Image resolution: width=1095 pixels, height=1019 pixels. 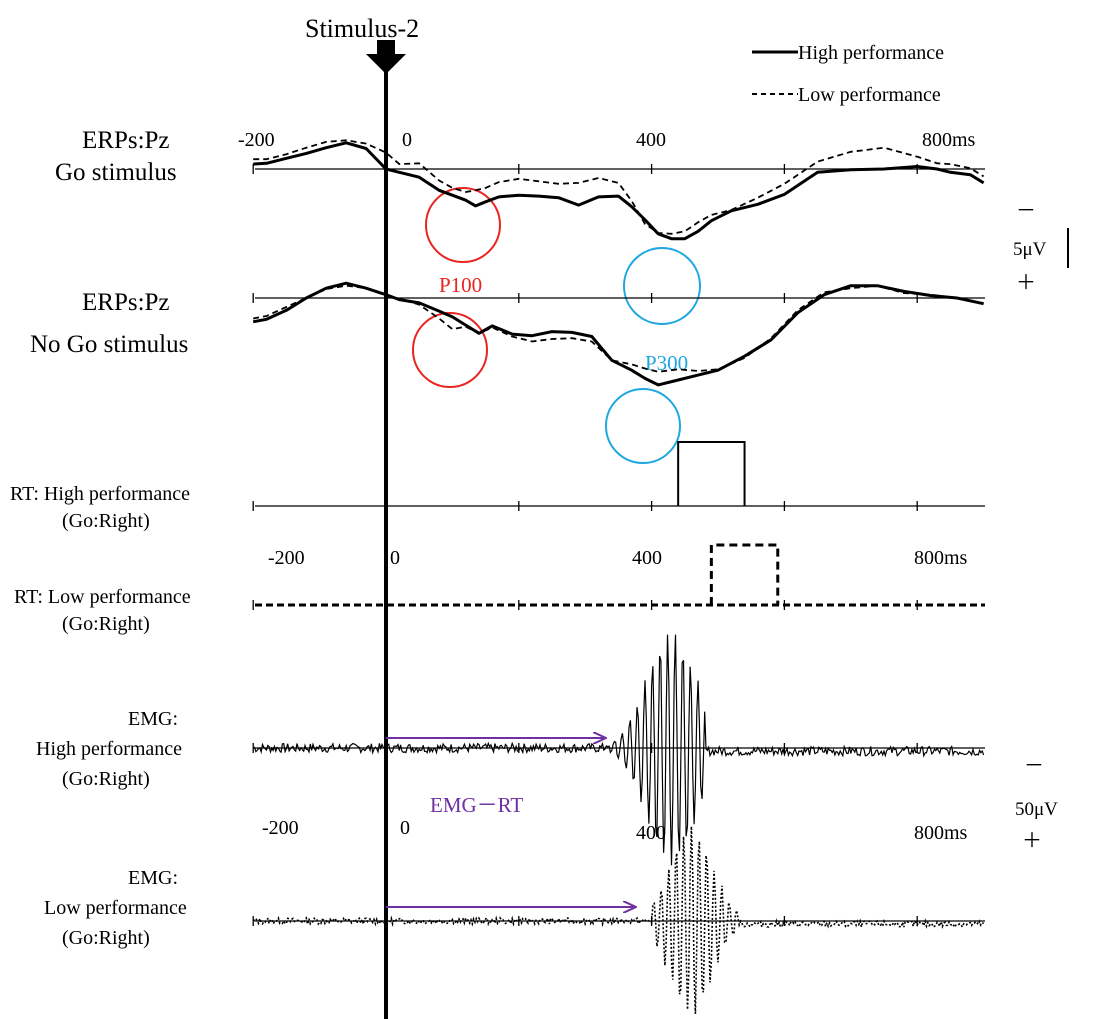 What do you see at coordinates (106, 779) in the screenshot?
I see `emg-high-label-line3: (Go:Right)` at bounding box center [106, 779].